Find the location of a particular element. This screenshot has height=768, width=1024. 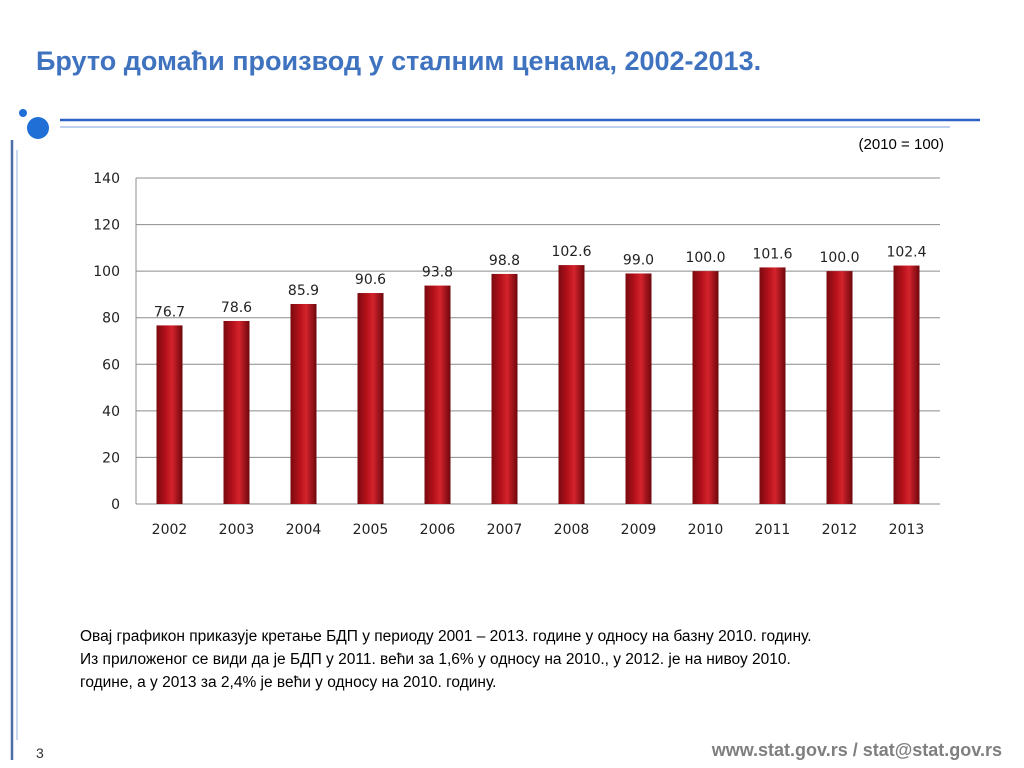

base-year-note: (2010 = 100) is located at coordinates (901, 144).